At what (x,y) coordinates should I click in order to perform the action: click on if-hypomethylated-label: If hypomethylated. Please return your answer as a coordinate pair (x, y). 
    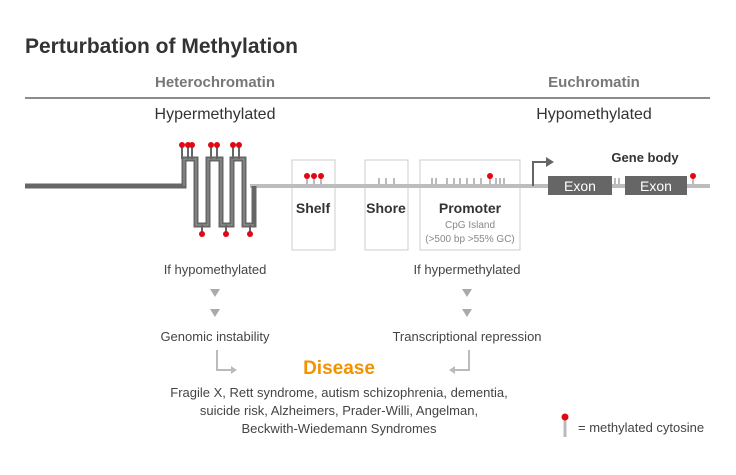
    Looking at the image, I should click on (215, 269).